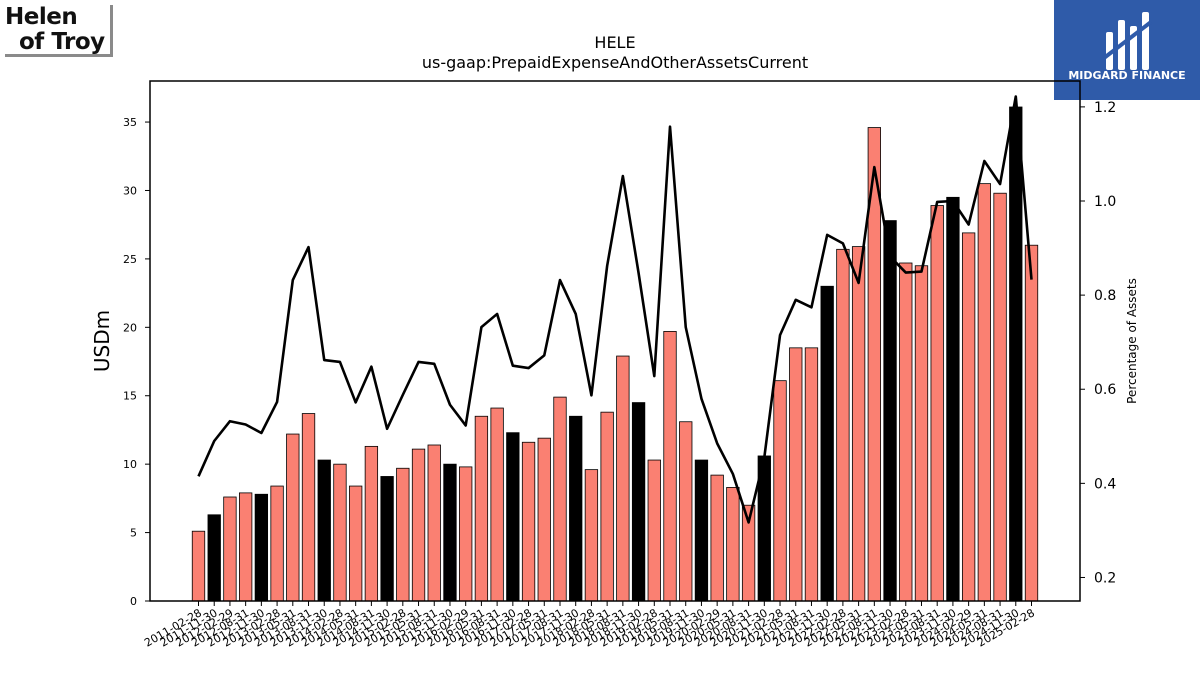 The width and height of the screenshot is (1200, 675). I want to click on y-axis-label: USDm, so click(102, 341).